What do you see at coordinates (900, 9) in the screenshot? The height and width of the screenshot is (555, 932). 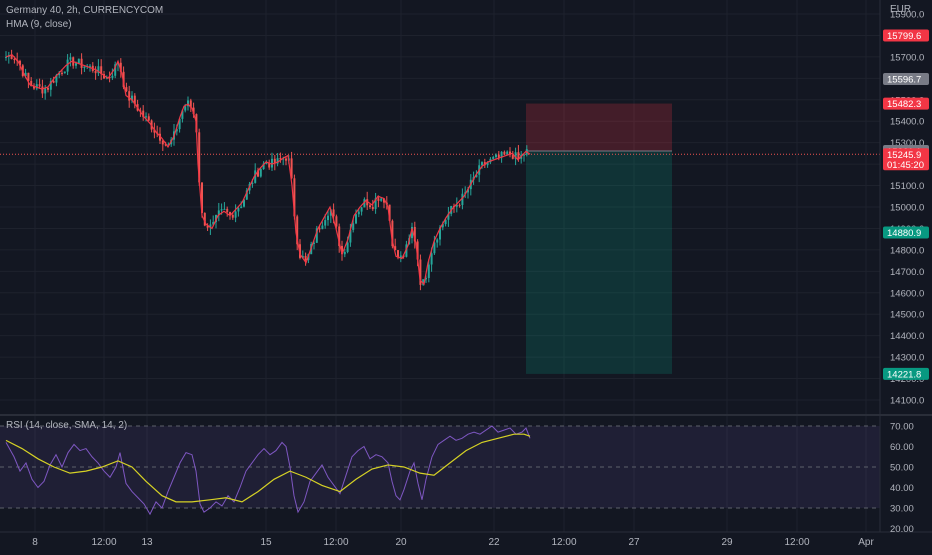 I see `currency-label: EUR` at bounding box center [900, 9].